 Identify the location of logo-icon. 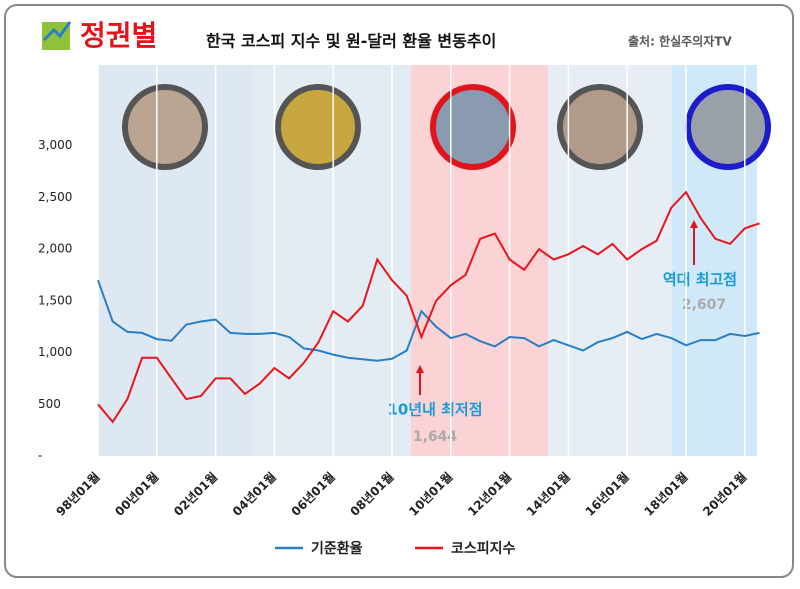
(57, 35).